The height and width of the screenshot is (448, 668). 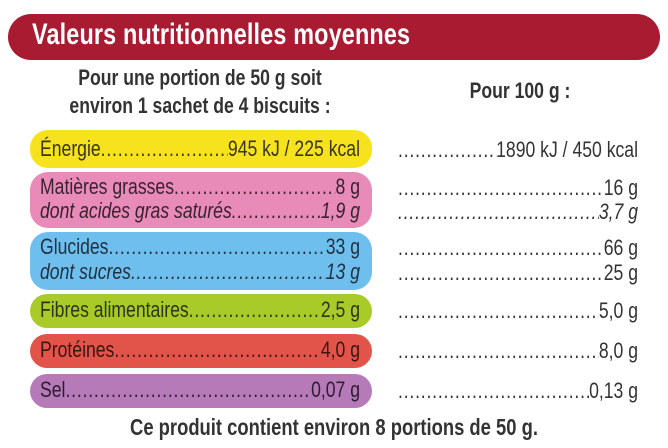 I want to click on portion-value: 33 g, so click(x=342, y=246).